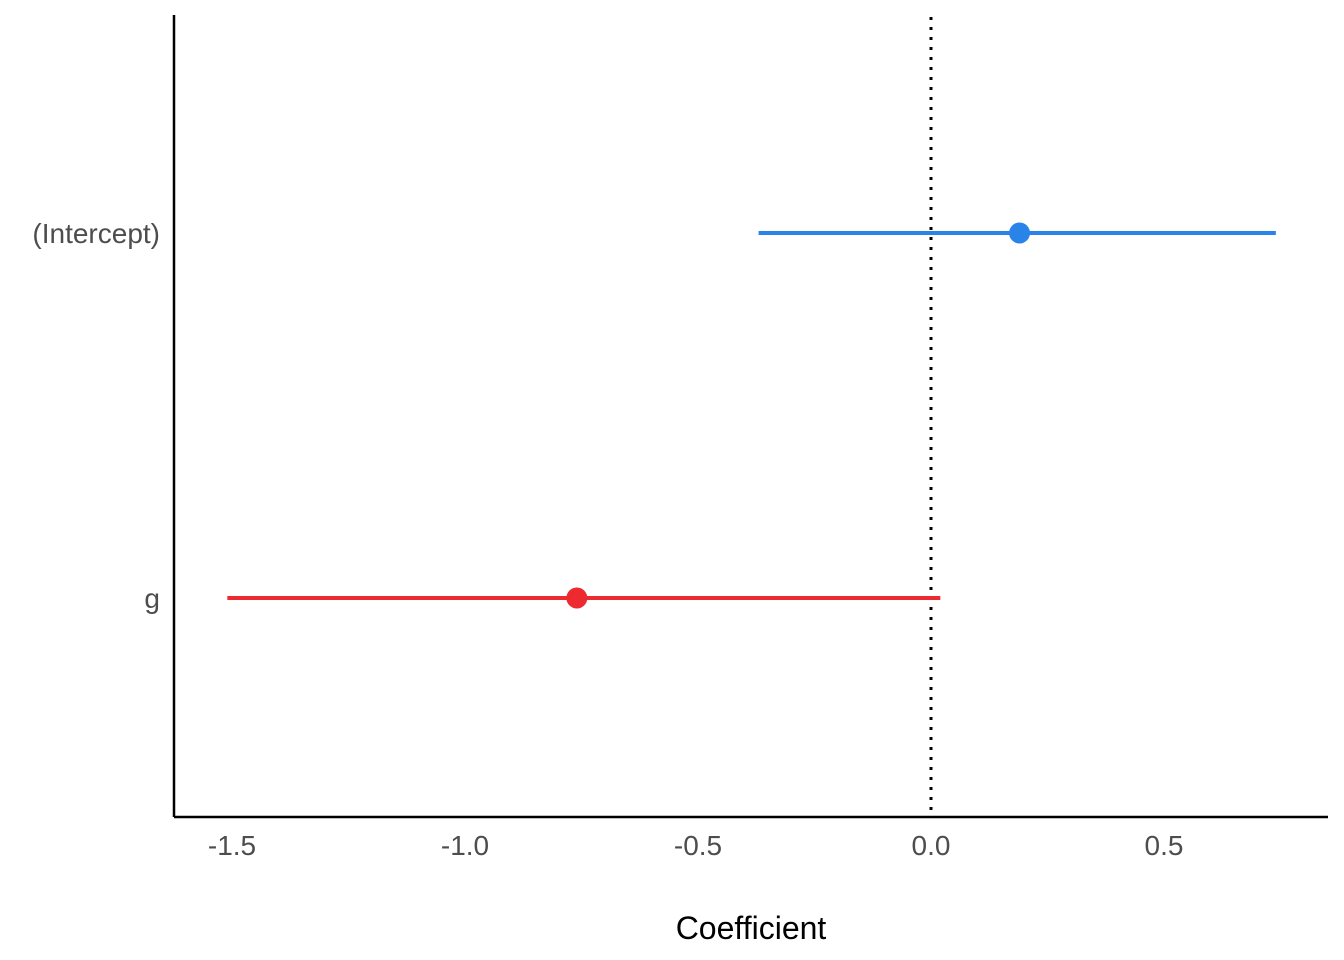 This screenshot has height=960, width=1344. Describe the element at coordinates (96, 233) in the screenshot. I see `y-tick-label: (Intercept)` at that location.